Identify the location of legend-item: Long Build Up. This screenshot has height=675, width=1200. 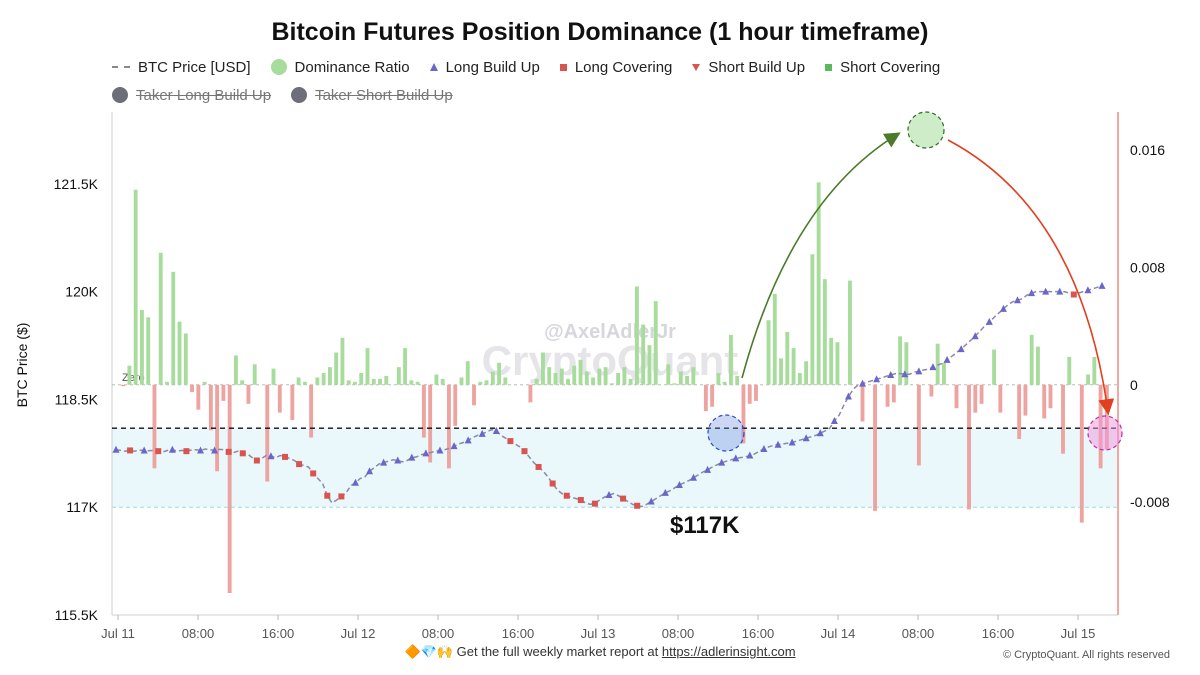
(484, 67).